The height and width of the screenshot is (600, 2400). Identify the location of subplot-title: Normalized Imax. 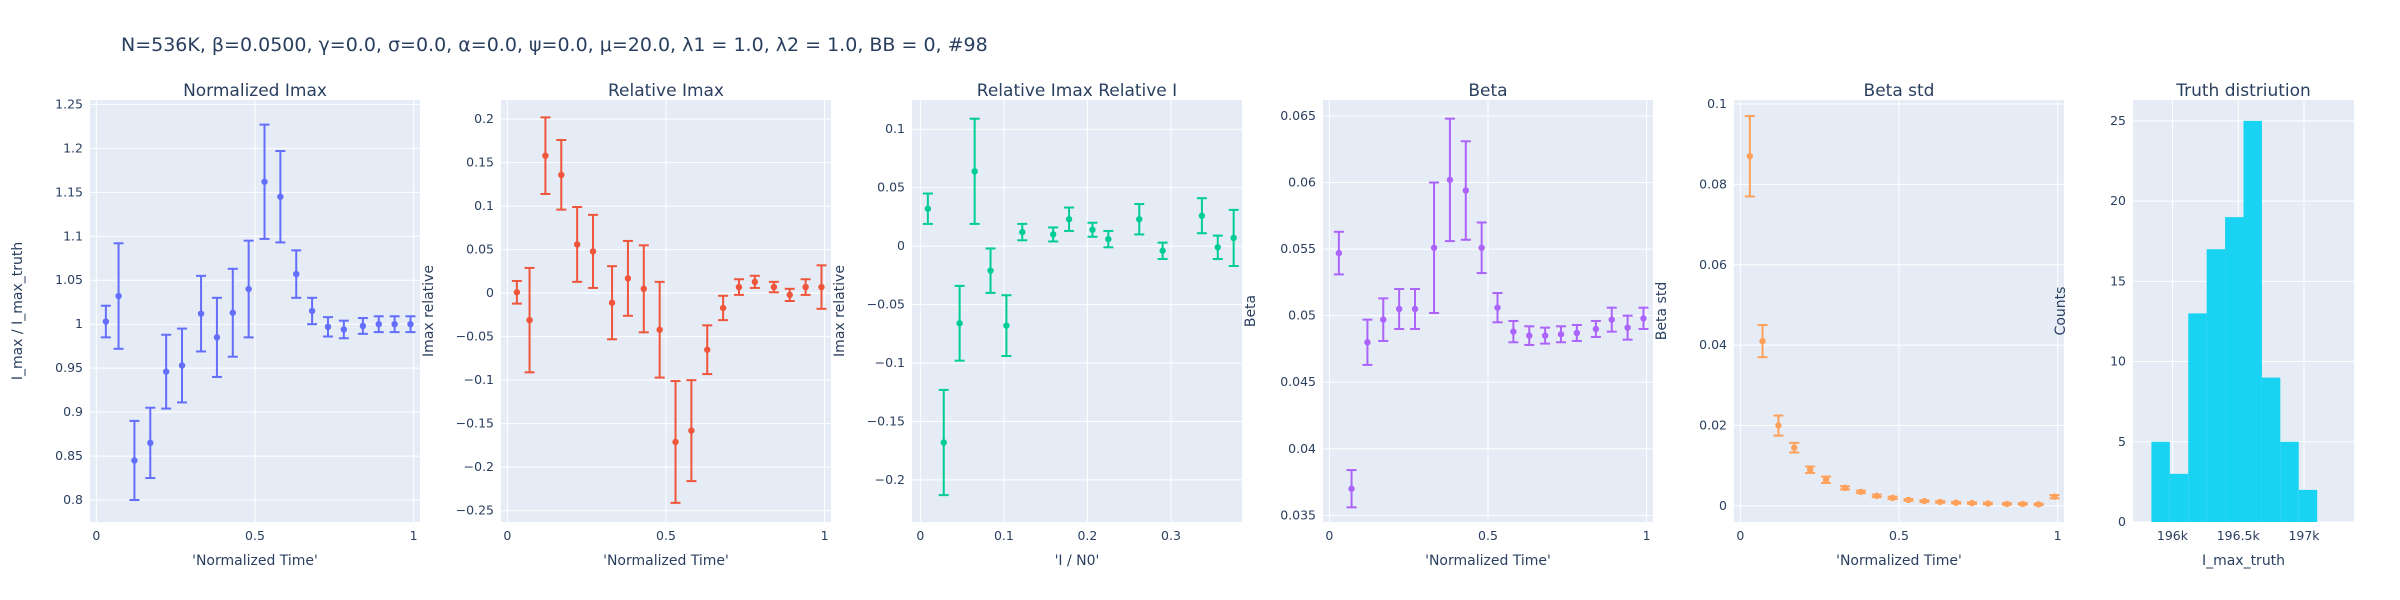
(255, 91).